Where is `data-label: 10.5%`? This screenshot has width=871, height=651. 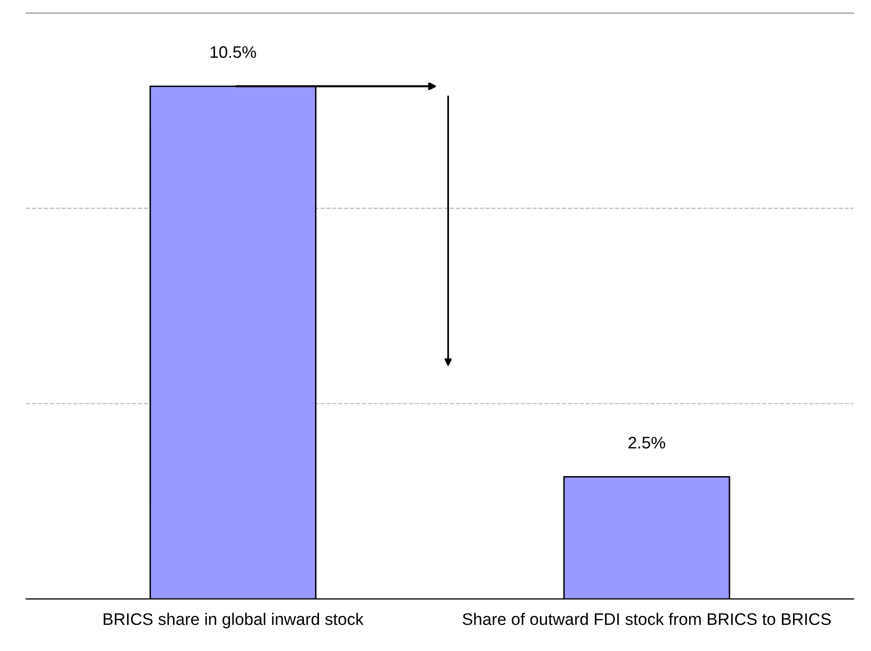
data-label: 10.5% is located at coordinates (233, 52).